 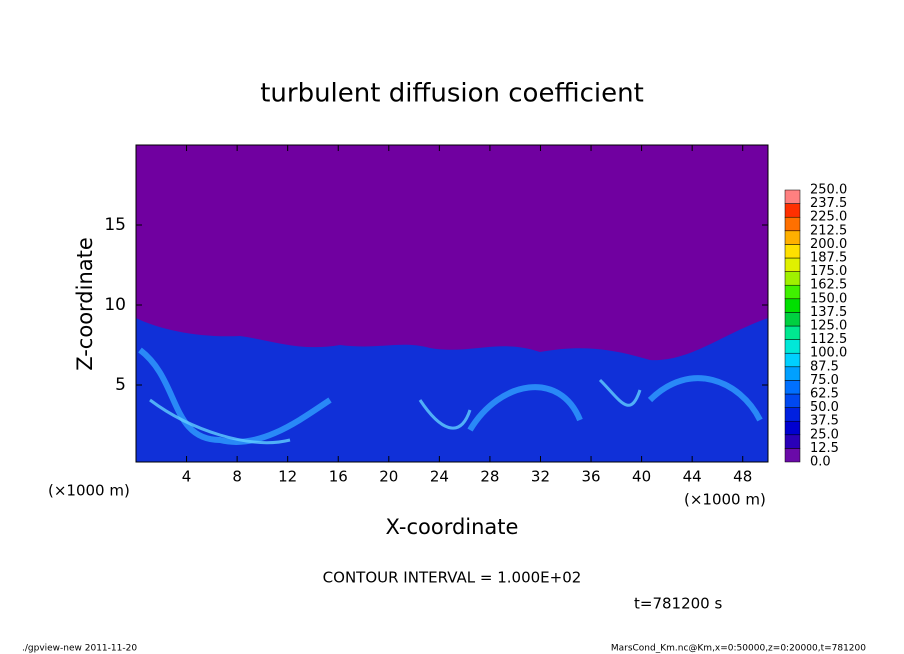 What do you see at coordinates (828, 339) in the screenshot?
I see `colorbar-label: 112.5` at bounding box center [828, 339].